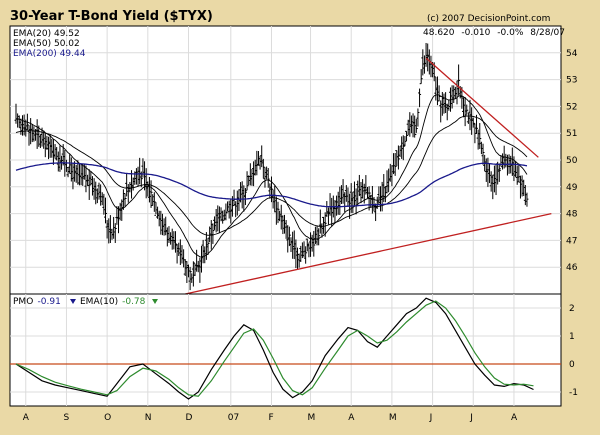  What do you see at coordinates (488, 19) in the screenshot?
I see `copyright-label: (c) 2007 DecisionPoint.com` at bounding box center [488, 19].